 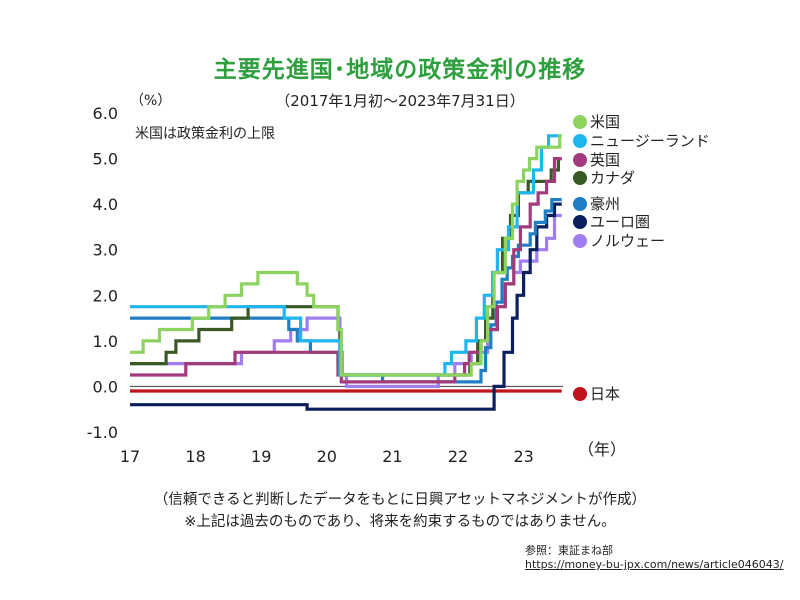 What do you see at coordinates (205, 134) in the screenshot?
I see `chart-note: 米国は政策金利の上限` at bounding box center [205, 134].